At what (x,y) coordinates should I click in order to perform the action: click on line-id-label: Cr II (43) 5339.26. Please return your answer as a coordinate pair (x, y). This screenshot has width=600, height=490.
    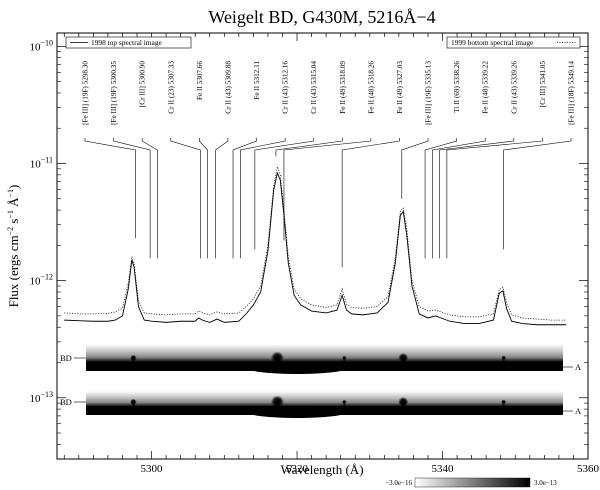
    Looking at the image, I should click on (514, 87).